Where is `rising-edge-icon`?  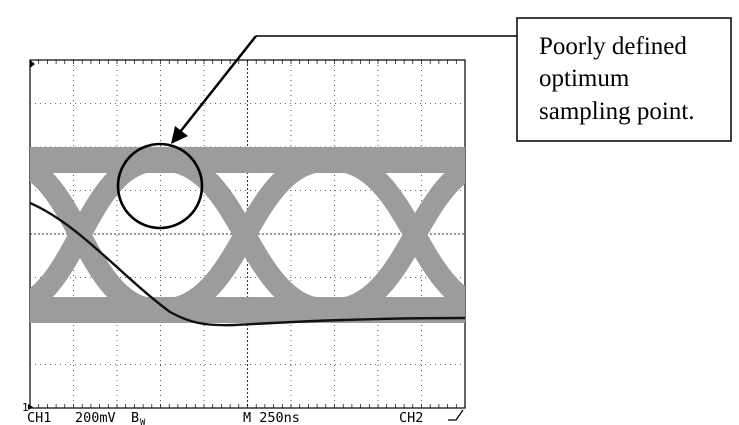
rising-edge-icon is located at coordinates (456, 415).